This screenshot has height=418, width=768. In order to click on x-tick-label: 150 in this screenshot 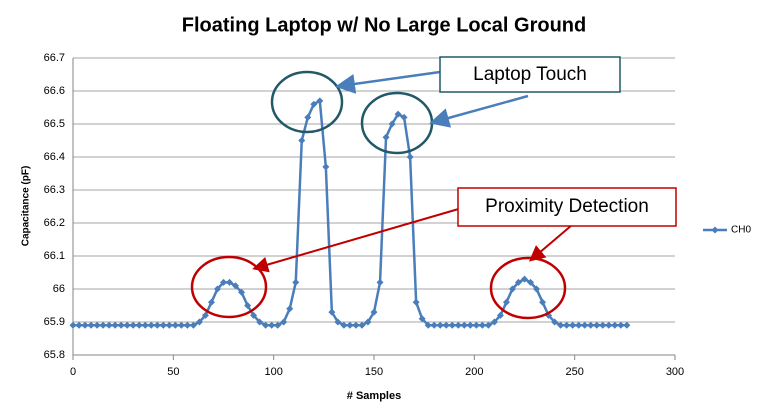, I will do `click(374, 372)`.